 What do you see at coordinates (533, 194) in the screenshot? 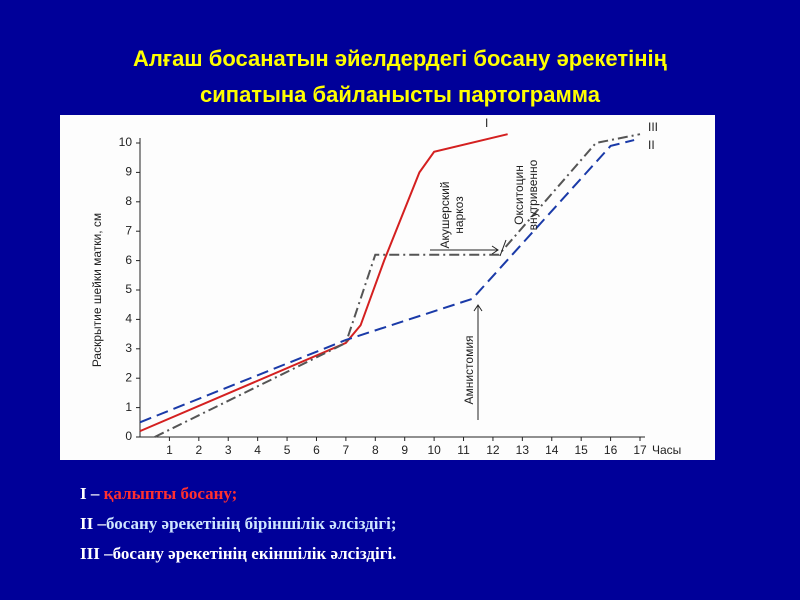
I see `annotation: внутривенно` at bounding box center [533, 194].